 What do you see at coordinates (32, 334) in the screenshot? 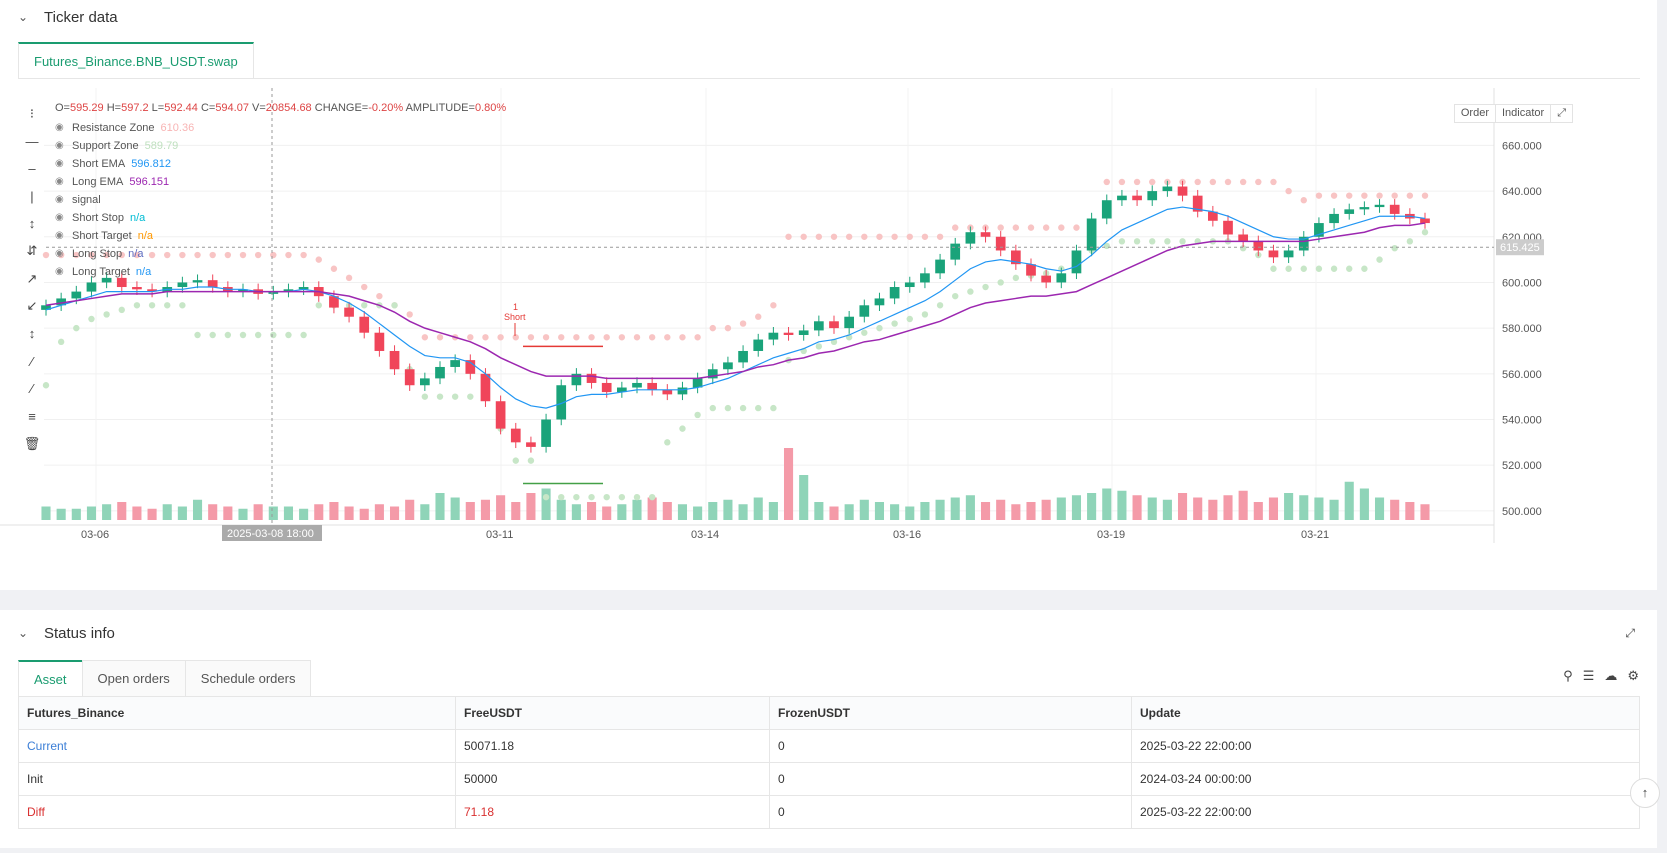
I see `price-range-tool-icon: ↕` at bounding box center [32, 334].